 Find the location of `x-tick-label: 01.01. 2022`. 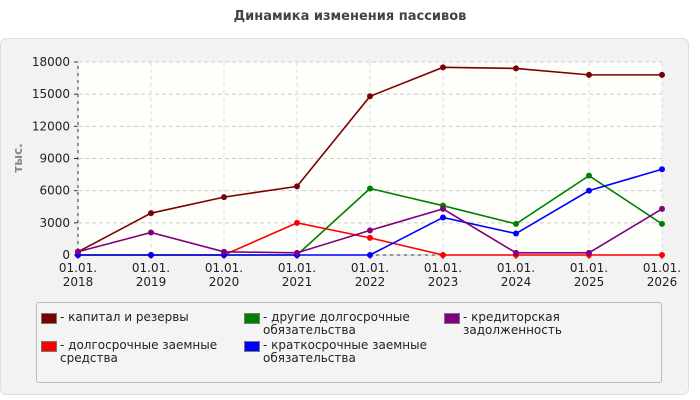

x-tick-label: 01.01. 2022 is located at coordinates (370, 275).